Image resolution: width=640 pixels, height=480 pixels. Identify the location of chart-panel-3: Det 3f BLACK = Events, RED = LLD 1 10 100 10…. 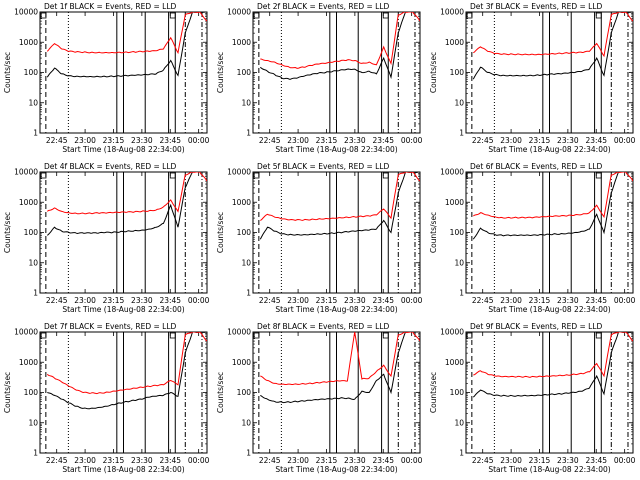
(532, 78).